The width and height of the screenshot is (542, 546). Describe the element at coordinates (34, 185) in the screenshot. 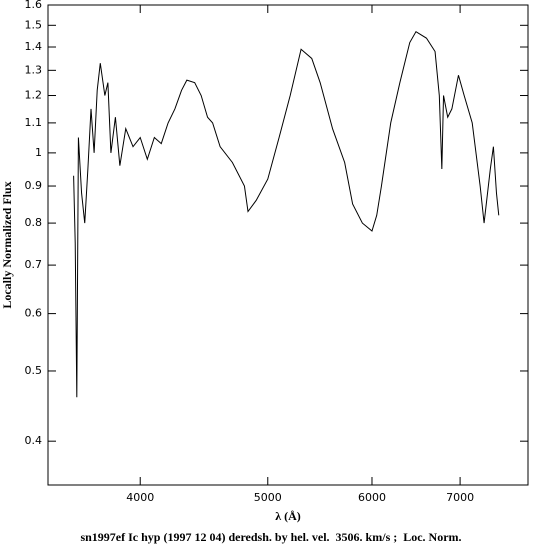

I see `y-tick-label: 0.9` at that location.